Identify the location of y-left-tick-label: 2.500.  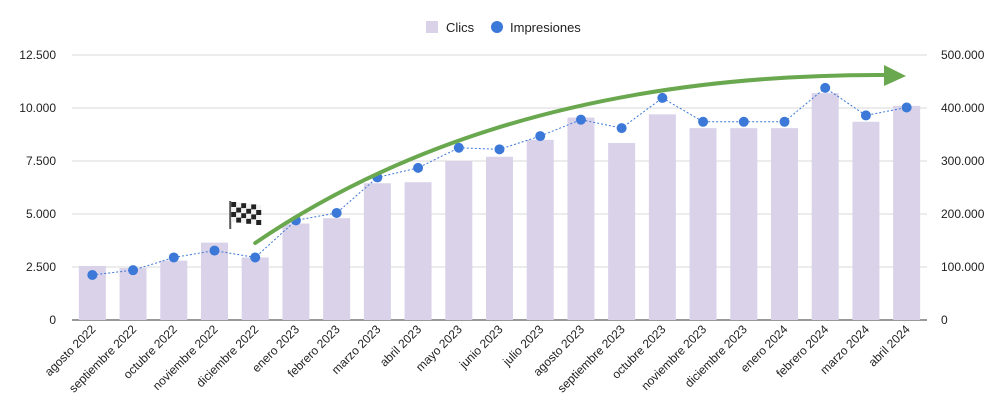
(41, 267).